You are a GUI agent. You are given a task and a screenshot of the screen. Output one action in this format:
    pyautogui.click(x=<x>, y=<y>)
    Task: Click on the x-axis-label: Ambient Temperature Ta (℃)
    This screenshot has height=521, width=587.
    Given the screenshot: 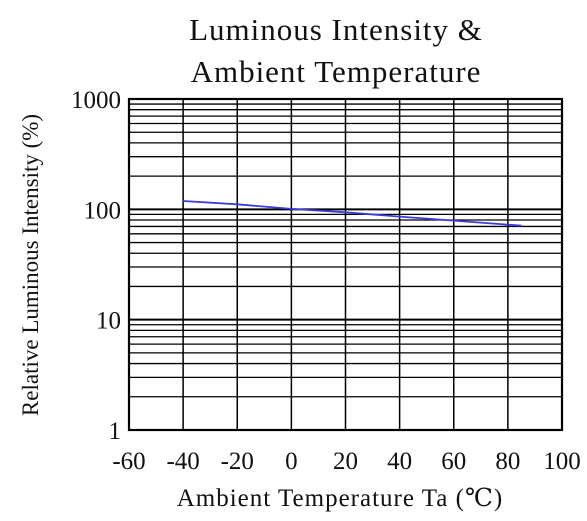 What is the action you would take?
    pyautogui.click(x=340, y=498)
    